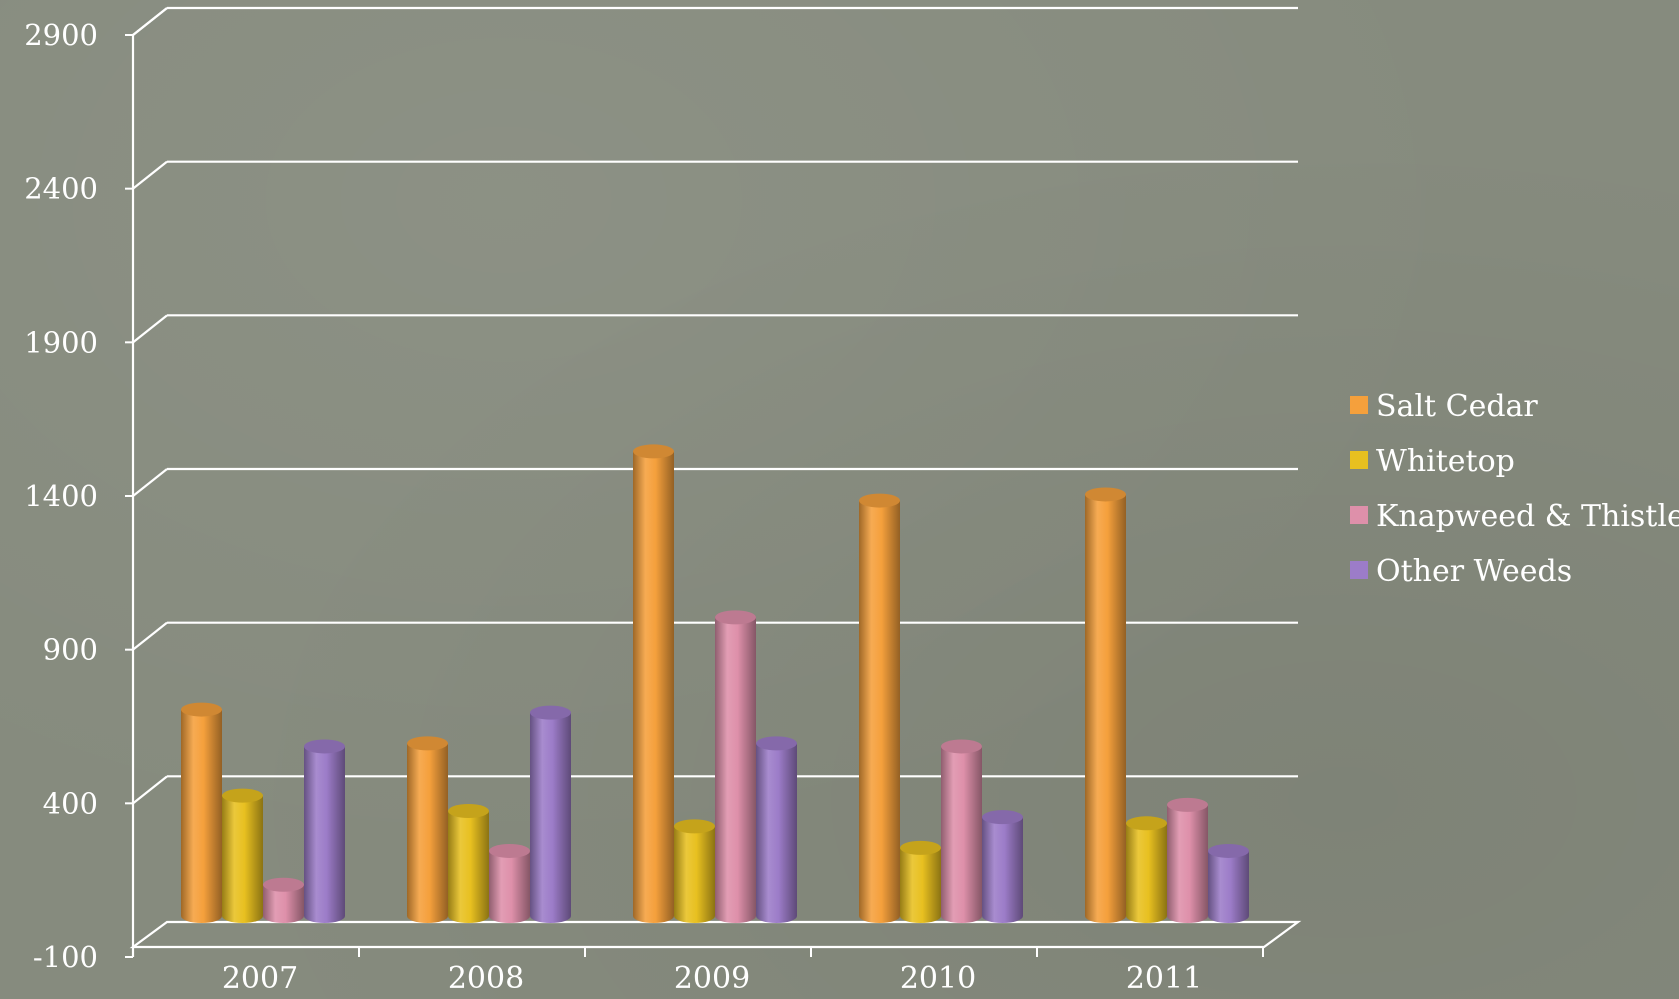  Describe the element at coordinates (61, 342) in the screenshot. I see `y-tick-label: 1900` at that location.